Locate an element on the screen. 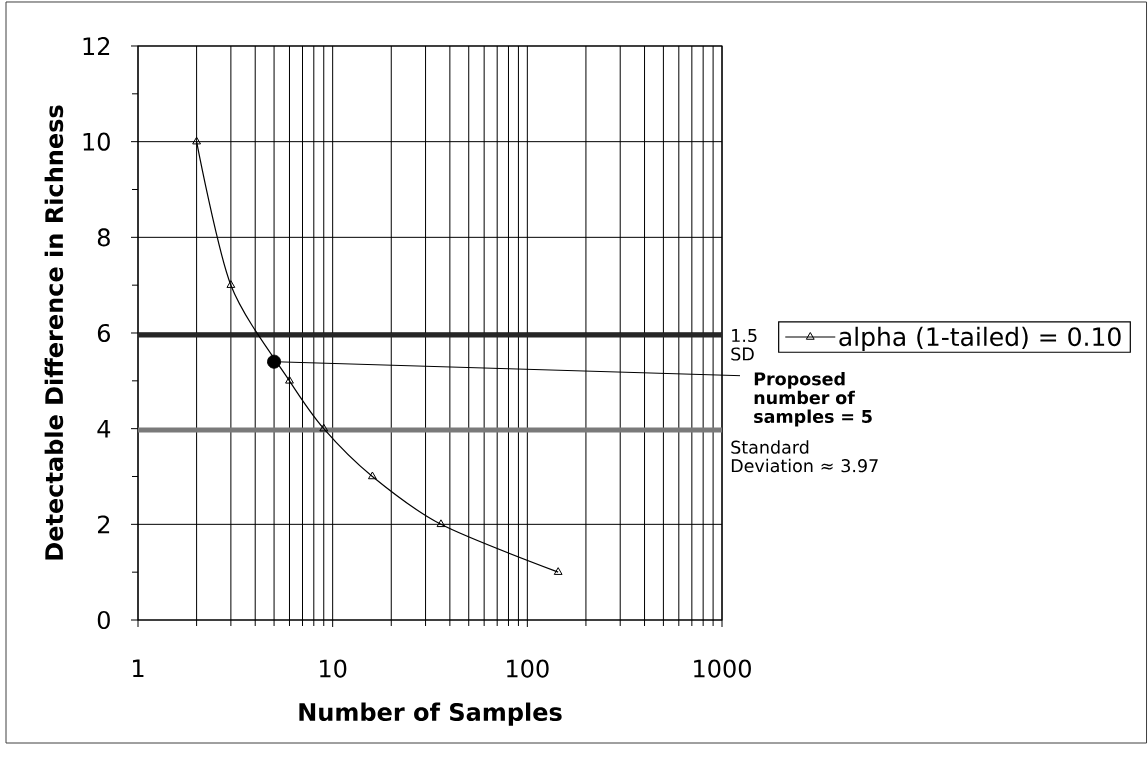 This screenshot has height=758, width=1148. x-tick-label: 100 is located at coordinates (528, 668).